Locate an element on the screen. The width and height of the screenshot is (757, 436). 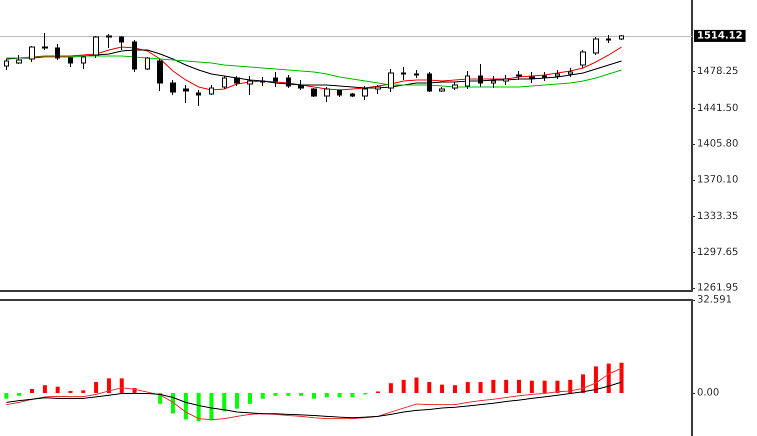
y-tick-label: 1261.95 is located at coordinates (717, 288).